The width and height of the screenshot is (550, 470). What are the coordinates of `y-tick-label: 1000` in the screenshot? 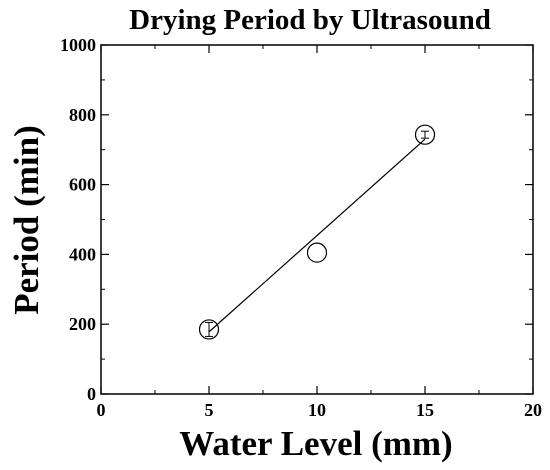 It's located at (78, 45).